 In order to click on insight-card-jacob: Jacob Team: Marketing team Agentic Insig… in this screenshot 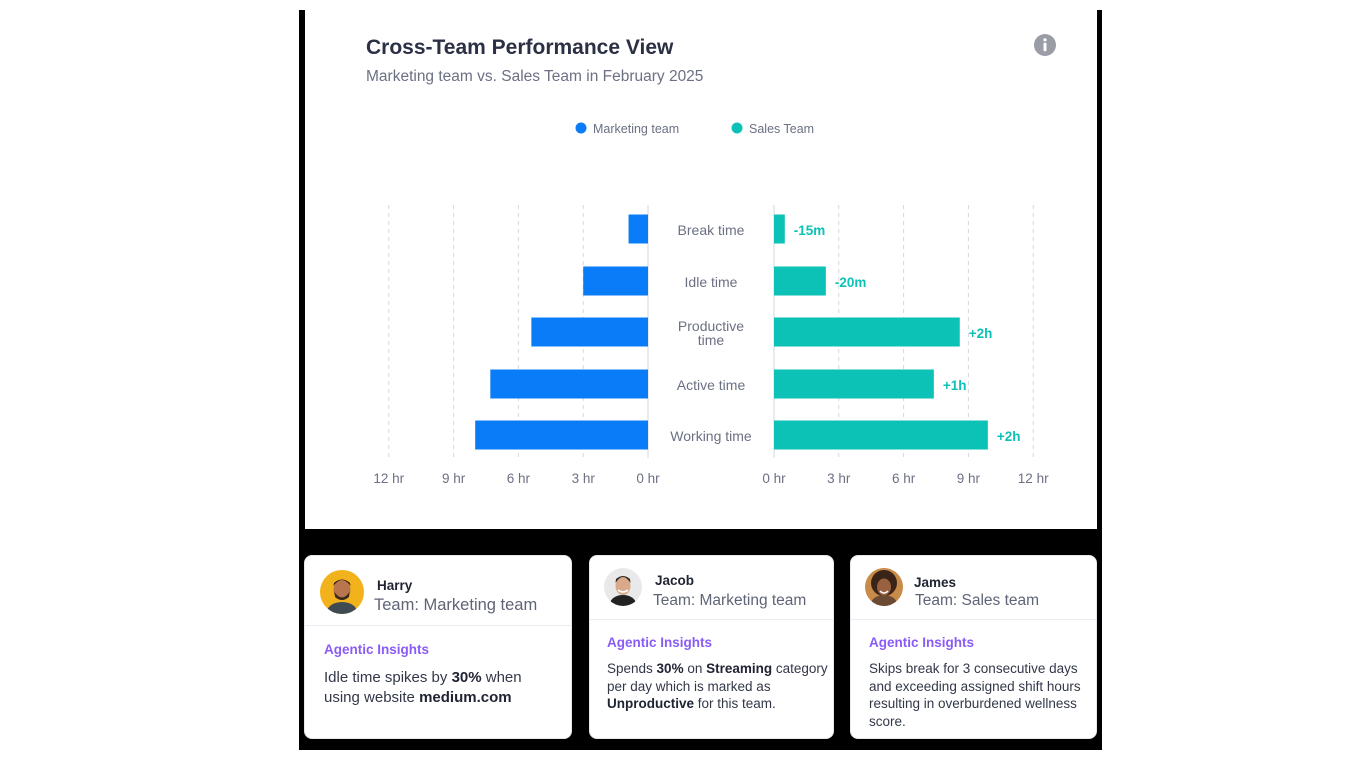, I will do `click(711, 647)`.